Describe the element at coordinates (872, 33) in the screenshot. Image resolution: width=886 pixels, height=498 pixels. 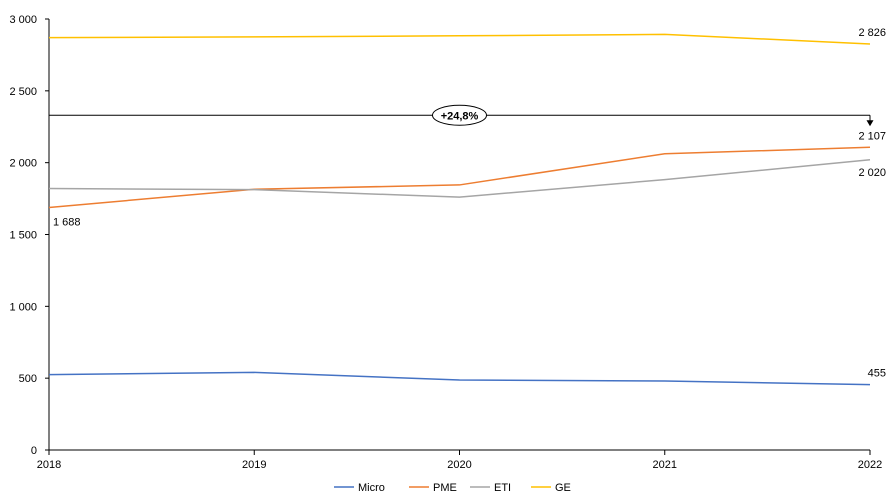
I see `data-label-ge: 2 826` at that location.